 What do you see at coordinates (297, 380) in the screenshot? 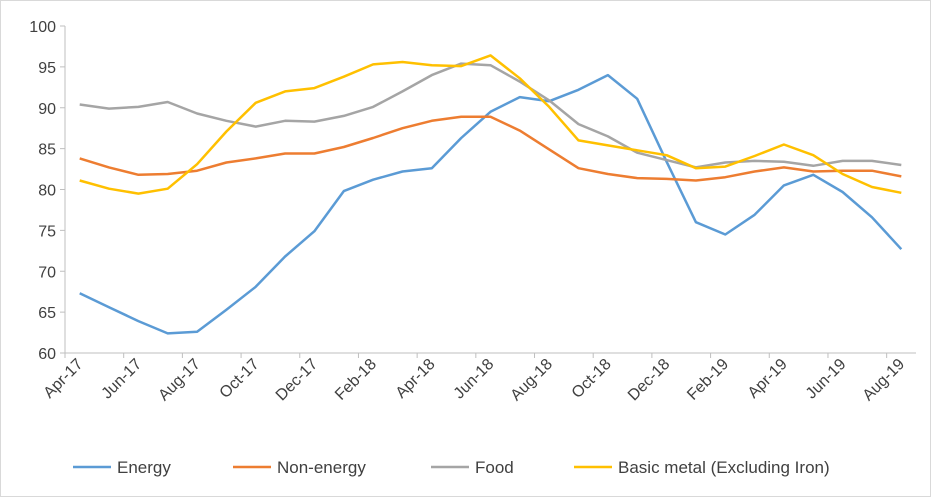
I see `x-tick-label: Dec-17` at bounding box center [297, 380].